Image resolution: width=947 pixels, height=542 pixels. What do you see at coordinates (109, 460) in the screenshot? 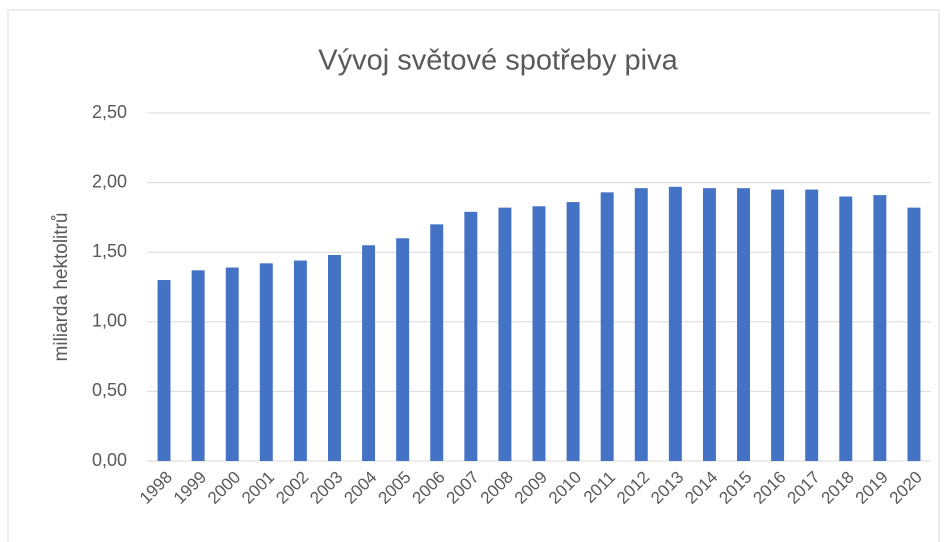
I see `y-tick-label: 0,00` at bounding box center [109, 460].